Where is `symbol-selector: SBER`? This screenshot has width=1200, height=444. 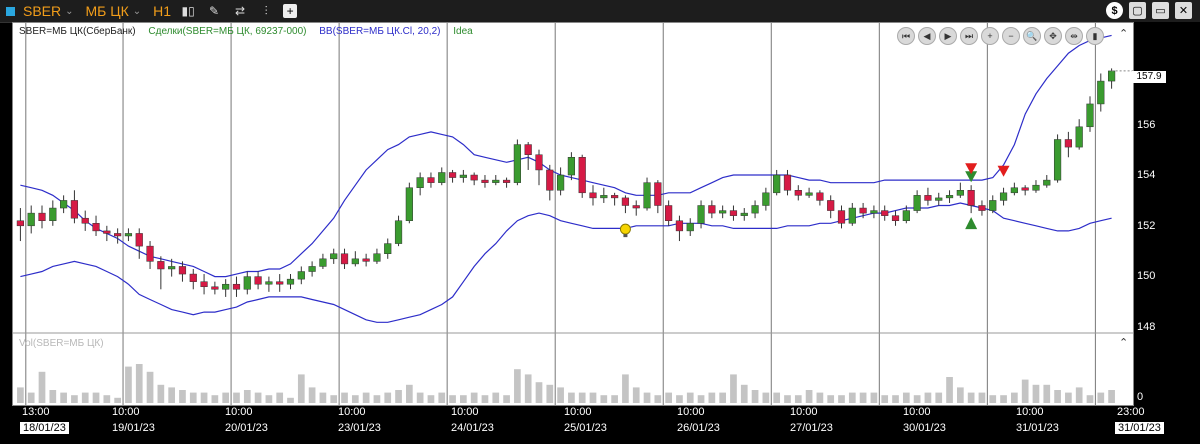
symbol-selector: SBER is located at coordinates (42, 11).